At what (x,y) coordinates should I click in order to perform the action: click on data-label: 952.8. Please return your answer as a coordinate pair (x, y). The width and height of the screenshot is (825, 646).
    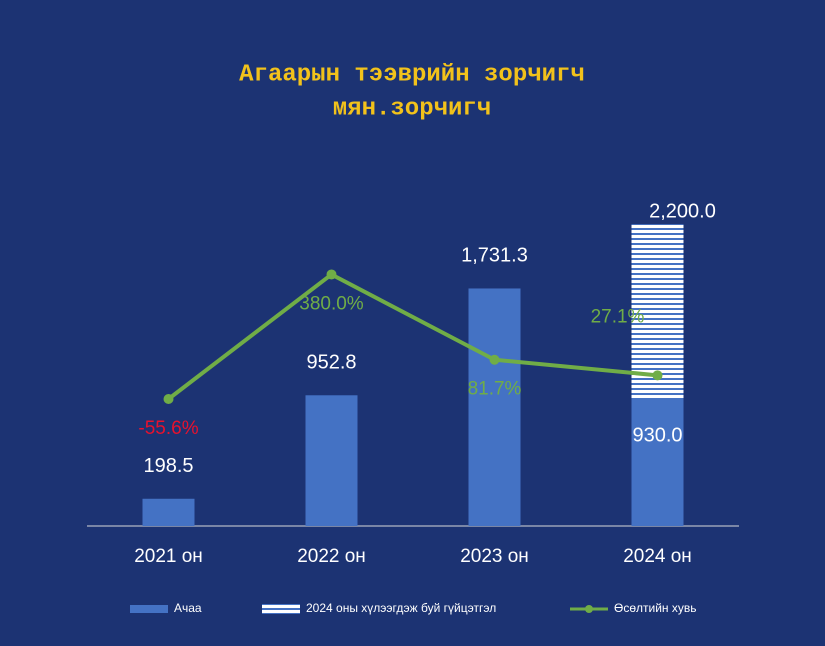
    Looking at the image, I should click on (331, 363).